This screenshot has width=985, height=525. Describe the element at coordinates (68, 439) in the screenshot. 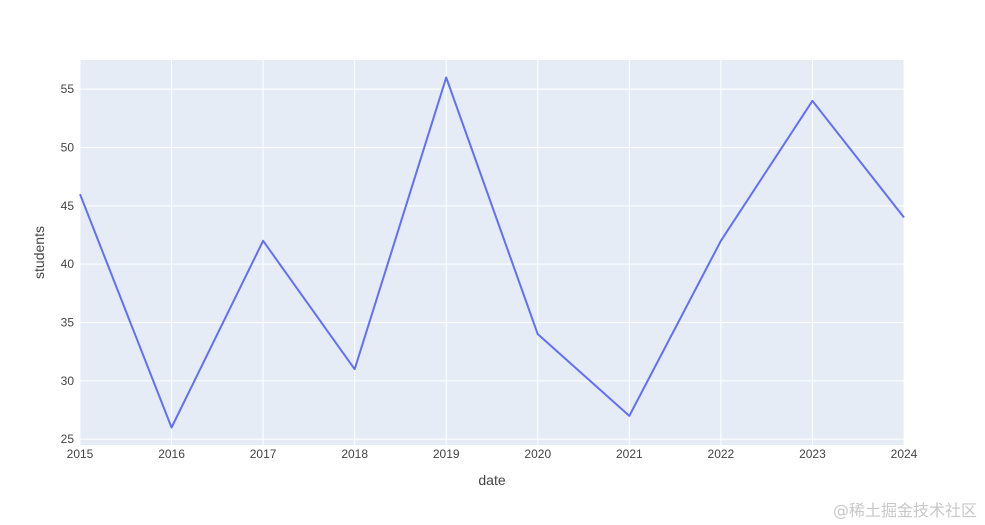

I see `y-tick-label: 25` at that location.